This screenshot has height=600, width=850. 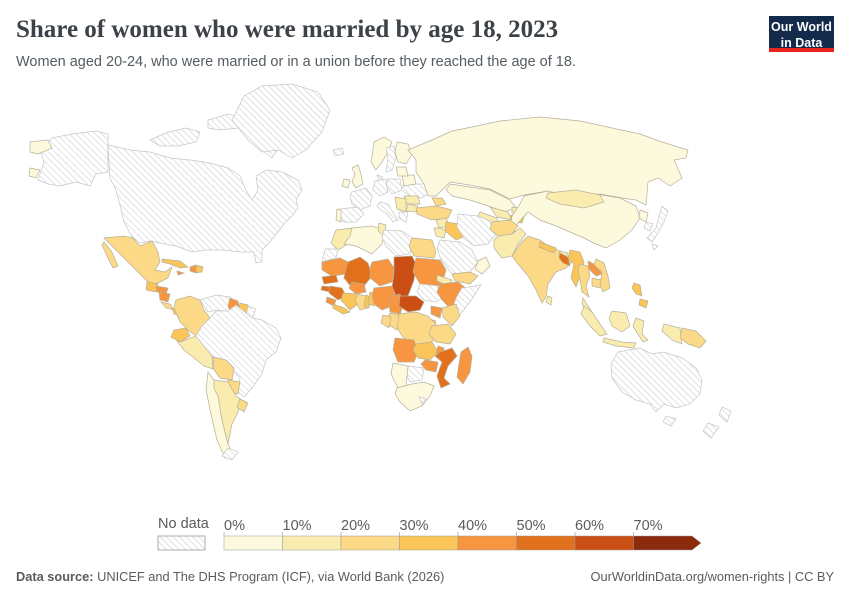 What do you see at coordinates (414, 526) in the screenshot?
I see `svg-text: 30%` at bounding box center [414, 526].